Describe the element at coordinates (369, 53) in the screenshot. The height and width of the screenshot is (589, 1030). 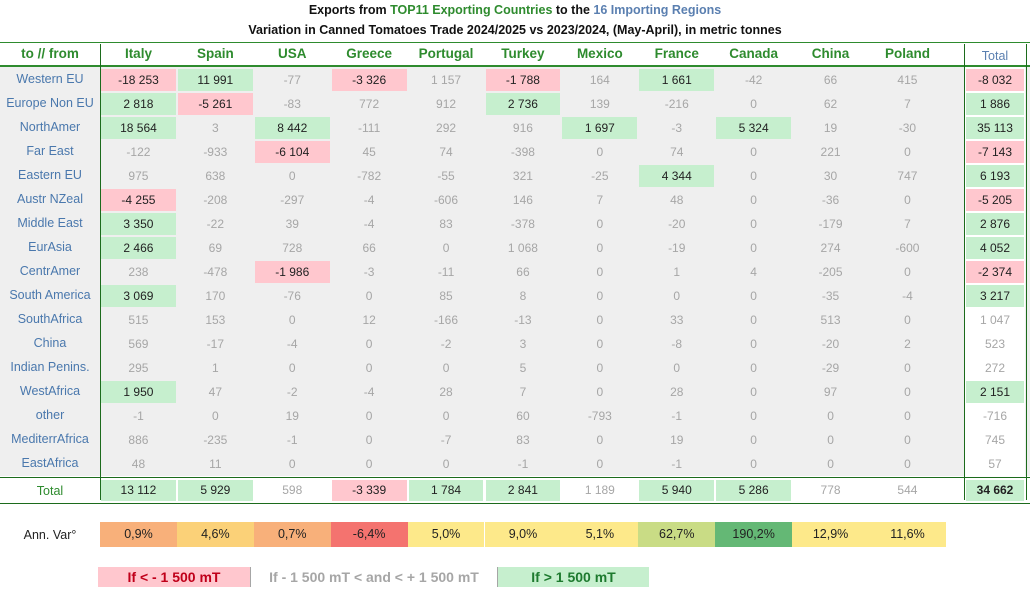
I see `column-header-greece: Greece` at that location.